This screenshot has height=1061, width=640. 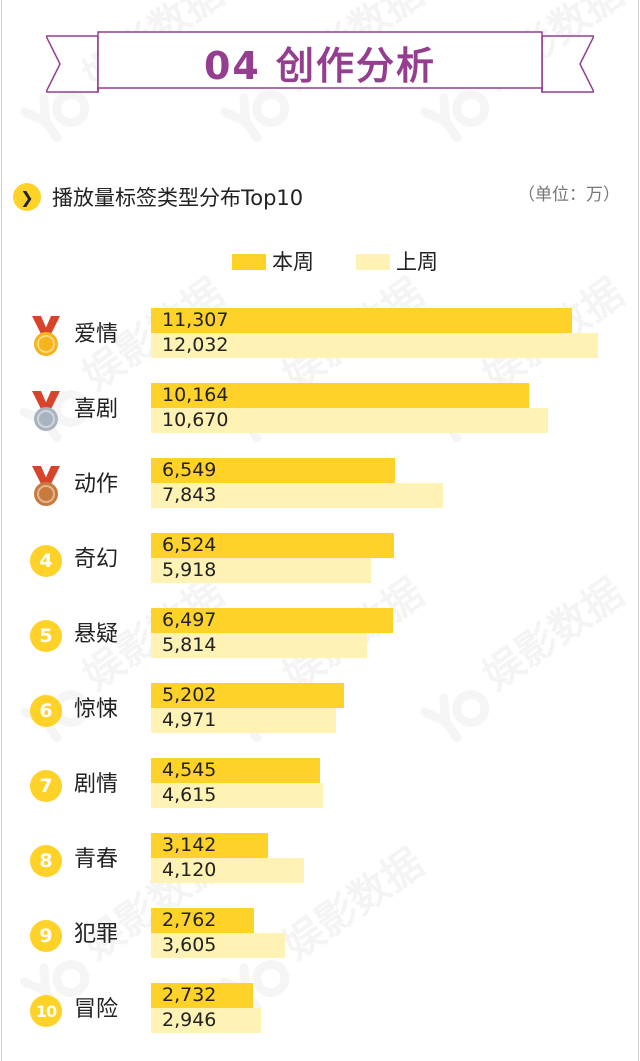 What do you see at coordinates (195, 320) in the screenshot?
I see `value-label-current: 11,307` at bounding box center [195, 320].